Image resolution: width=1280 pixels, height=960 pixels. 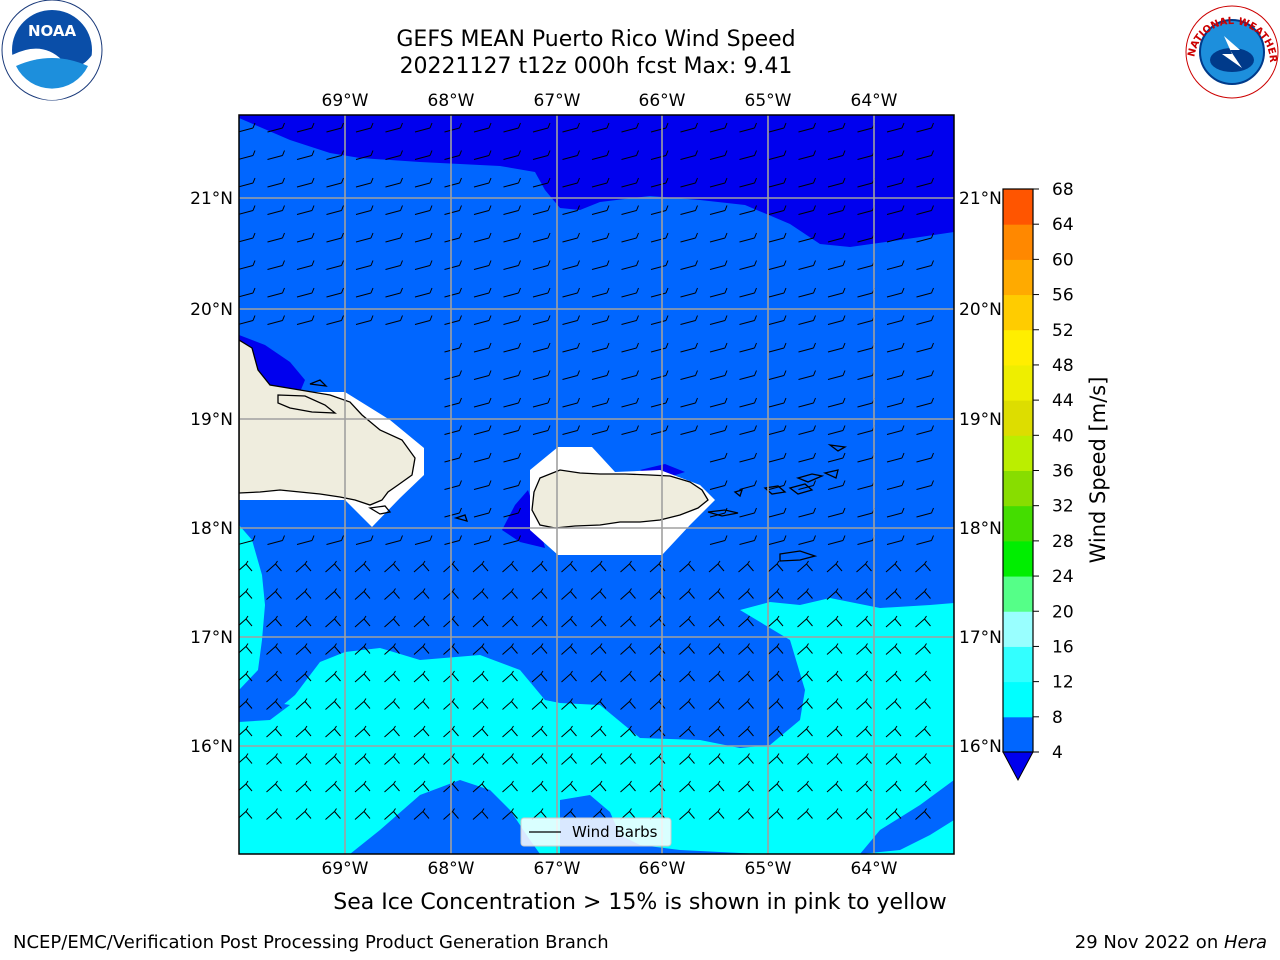 I want to click on colorbar-tick-label: 44, so click(x=1063, y=401).